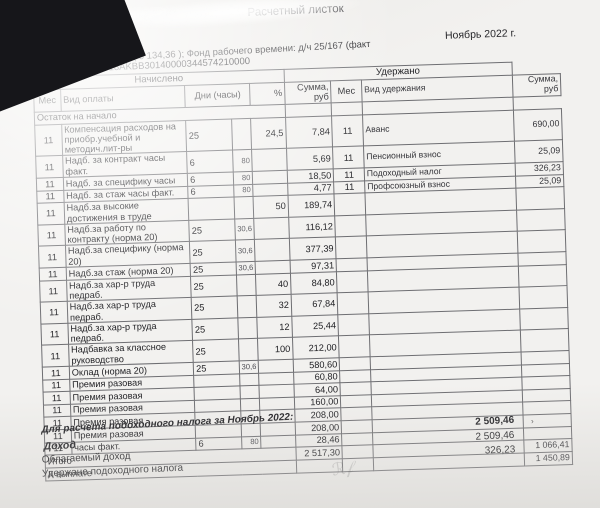  I want to click on cell-deduction-type: Аванс, so click(438, 128).